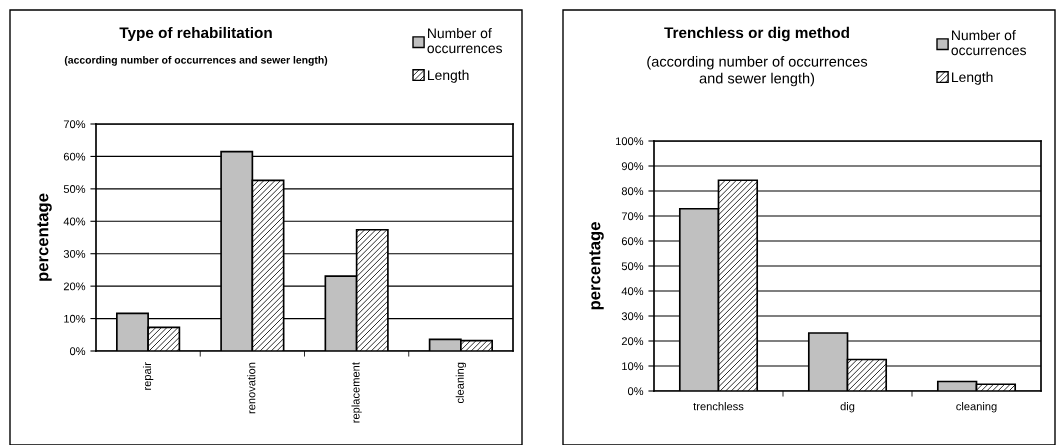 This screenshot has height=445, width=1060. Describe the element at coordinates (718, 406) in the screenshot. I see `x-tick-label: trenchless` at that location.